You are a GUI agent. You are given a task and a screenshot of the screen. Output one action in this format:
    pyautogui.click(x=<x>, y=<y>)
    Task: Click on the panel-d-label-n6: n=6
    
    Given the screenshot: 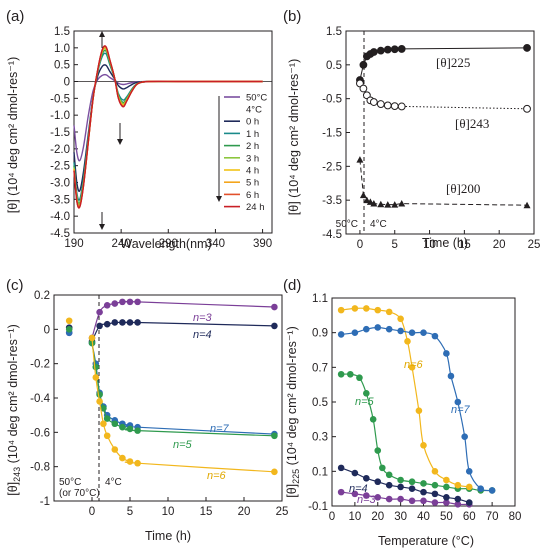 What is the action you would take?
    pyautogui.click(x=414, y=365)
    